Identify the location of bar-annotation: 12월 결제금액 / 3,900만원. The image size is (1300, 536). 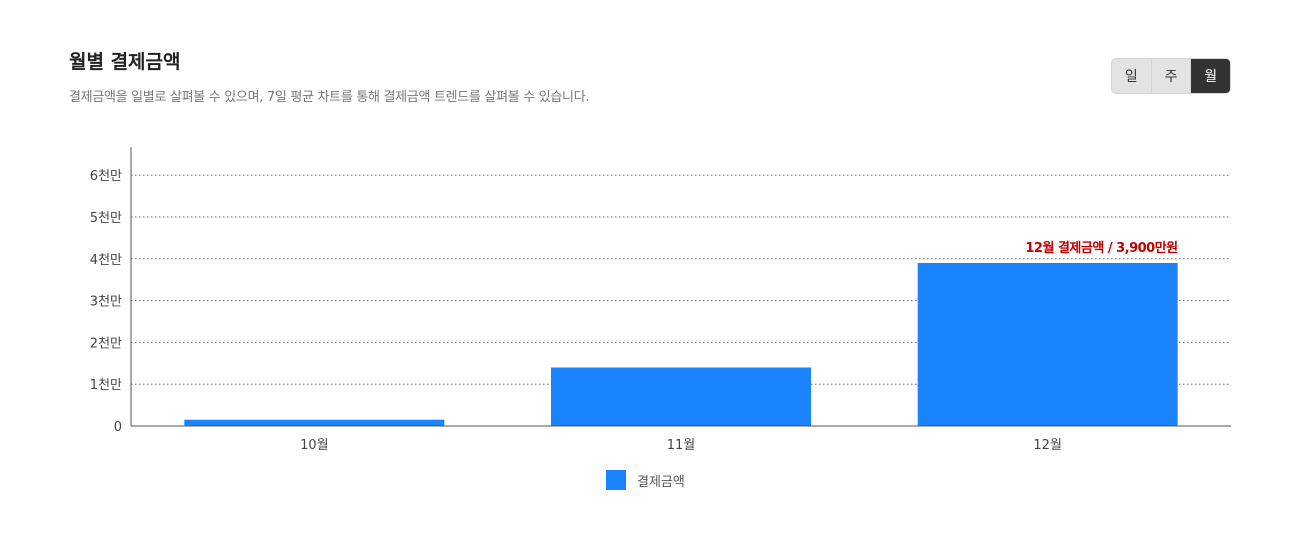
(1101, 248).